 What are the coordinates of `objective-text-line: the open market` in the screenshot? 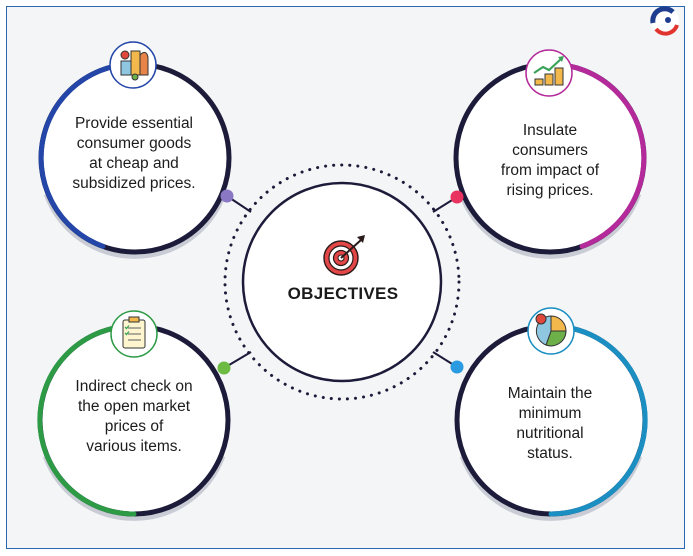 It's located at (133, 406).